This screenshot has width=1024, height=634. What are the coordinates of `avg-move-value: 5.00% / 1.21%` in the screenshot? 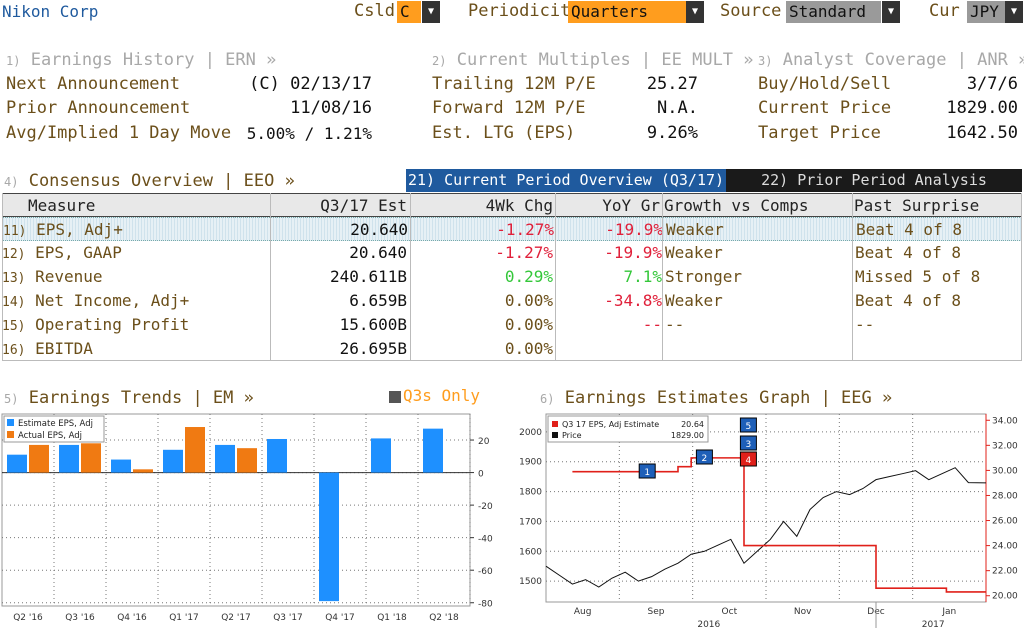 It's located at (309, 133).